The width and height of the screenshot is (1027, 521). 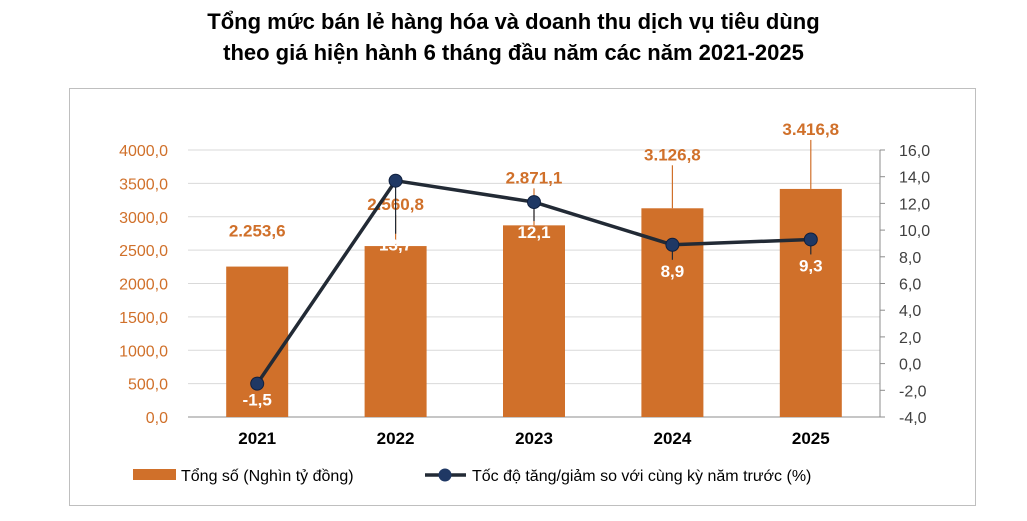 I want to click on left-axis-tick-label: 2000,0, so click(x=143, y=285).